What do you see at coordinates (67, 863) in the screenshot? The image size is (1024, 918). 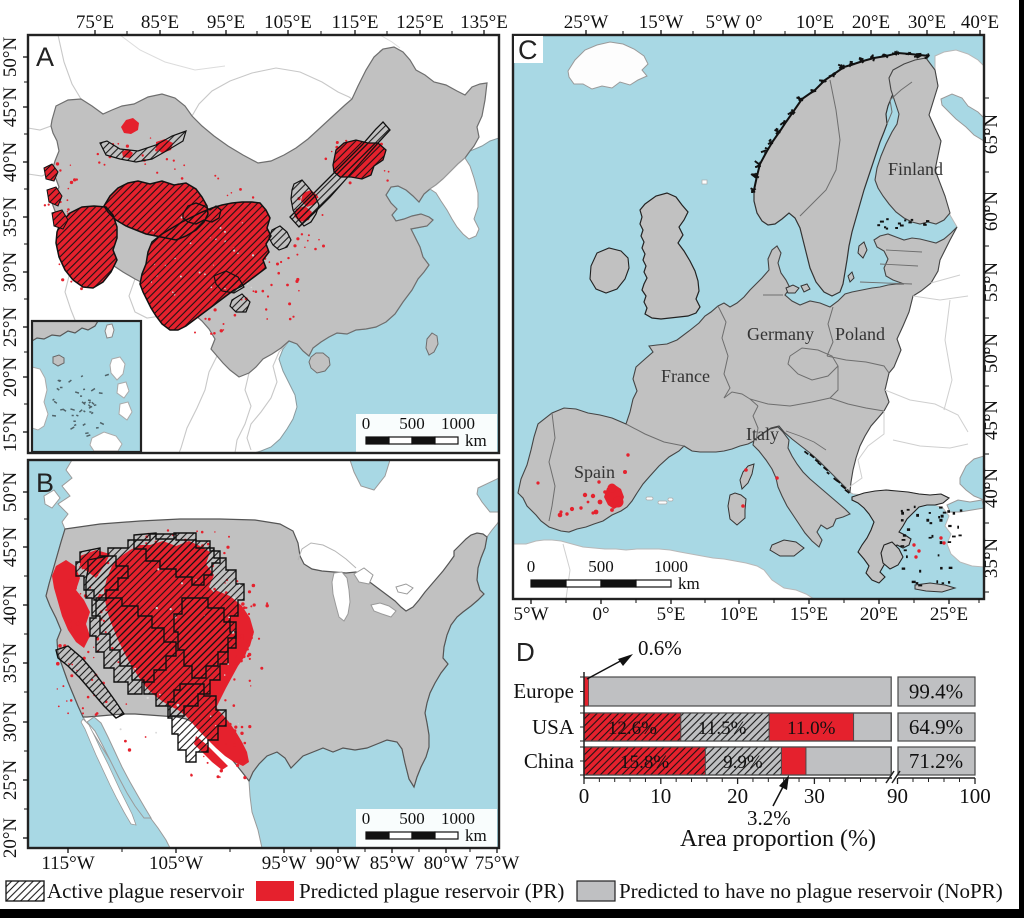 I see `svg-text: 115°W` at bounding box center [67, 863].